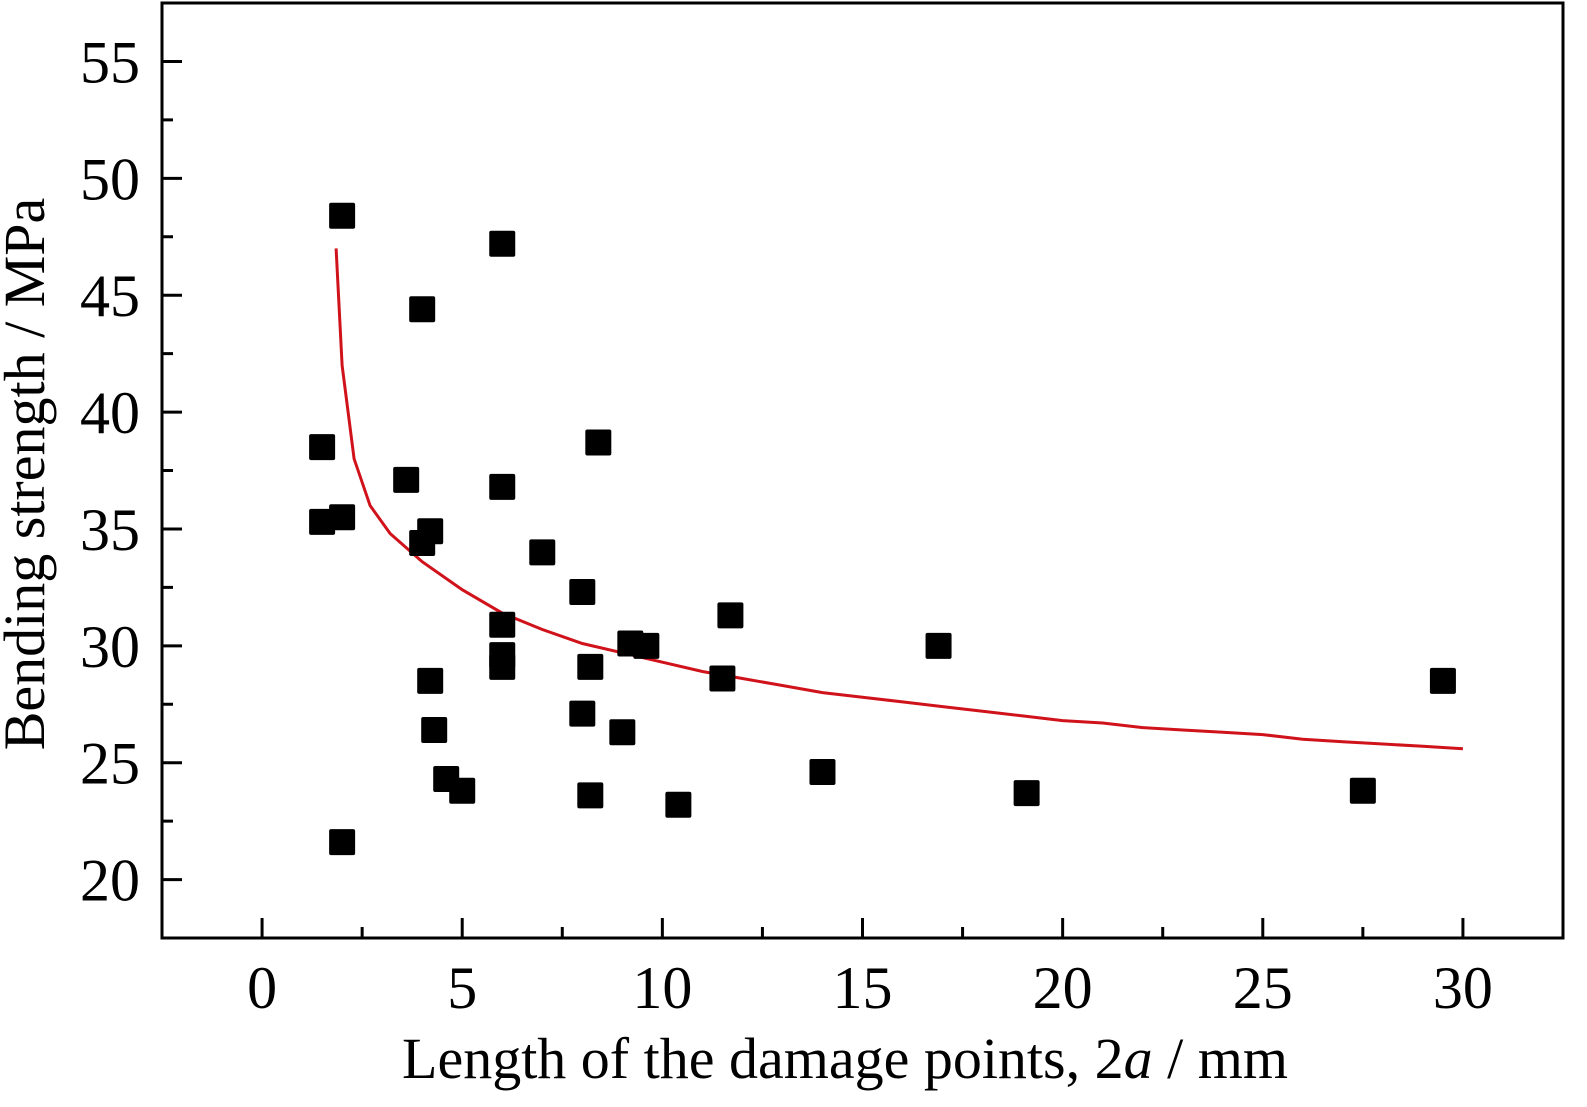 This screenshot has height=1107, width=1587. What do you see at coordinates (462, 988) in the screenshot?
I see `x-tick-label: 5` at bounding box center [462, 988].